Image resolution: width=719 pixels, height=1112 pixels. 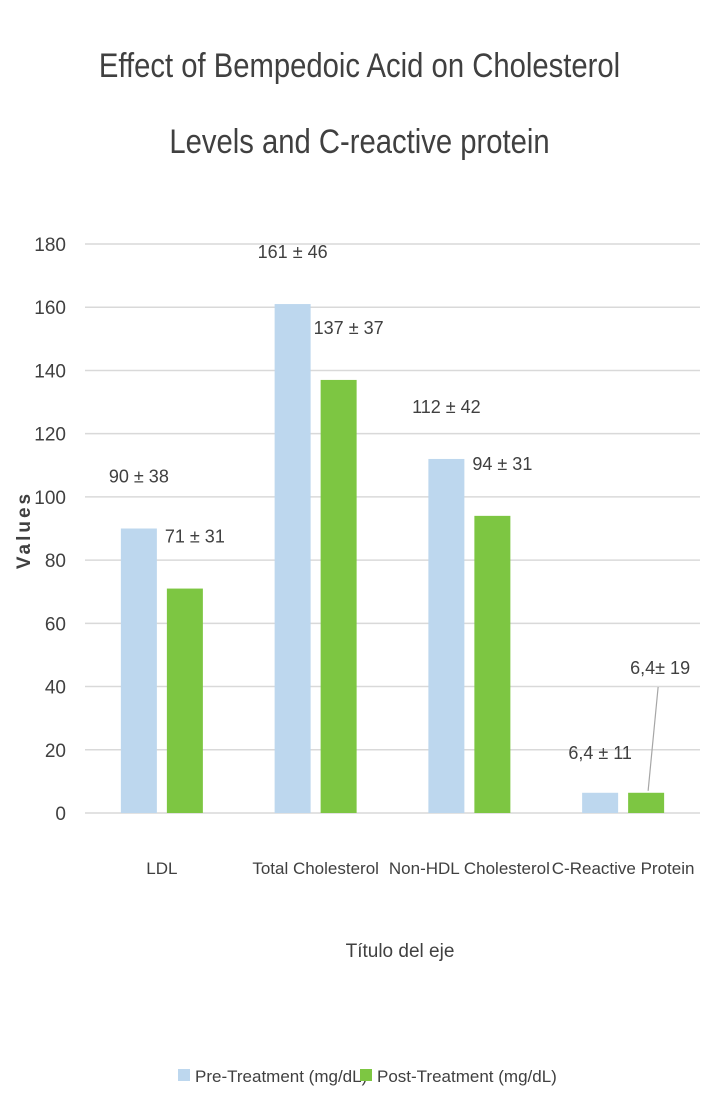 I want to click on post-treatment-data-label: 6,4± 19, so click(x=660, y=668).